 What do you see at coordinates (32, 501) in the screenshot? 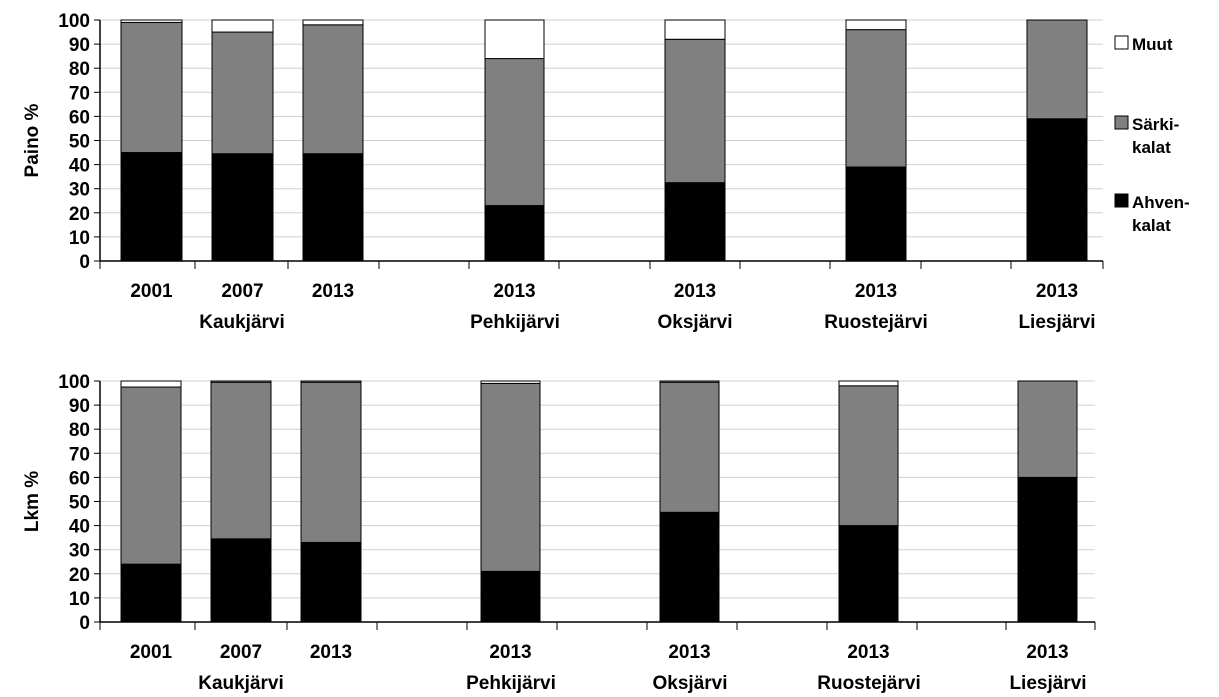
I see `y-axis-label: Lkm %` at bounding box center [32, 501].